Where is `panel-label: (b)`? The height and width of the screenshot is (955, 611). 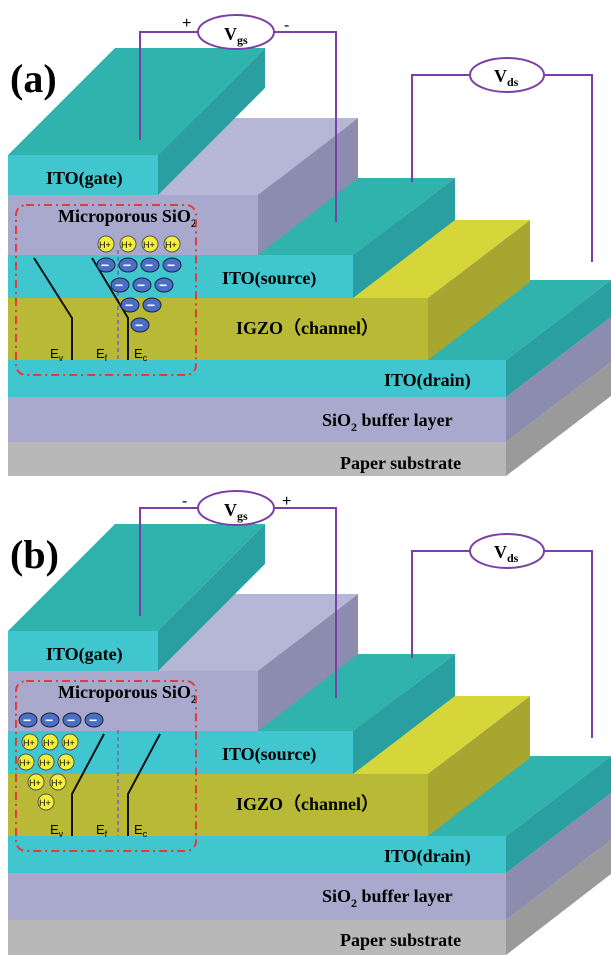 panel-label: (b) is located at coordinates (34, 554).